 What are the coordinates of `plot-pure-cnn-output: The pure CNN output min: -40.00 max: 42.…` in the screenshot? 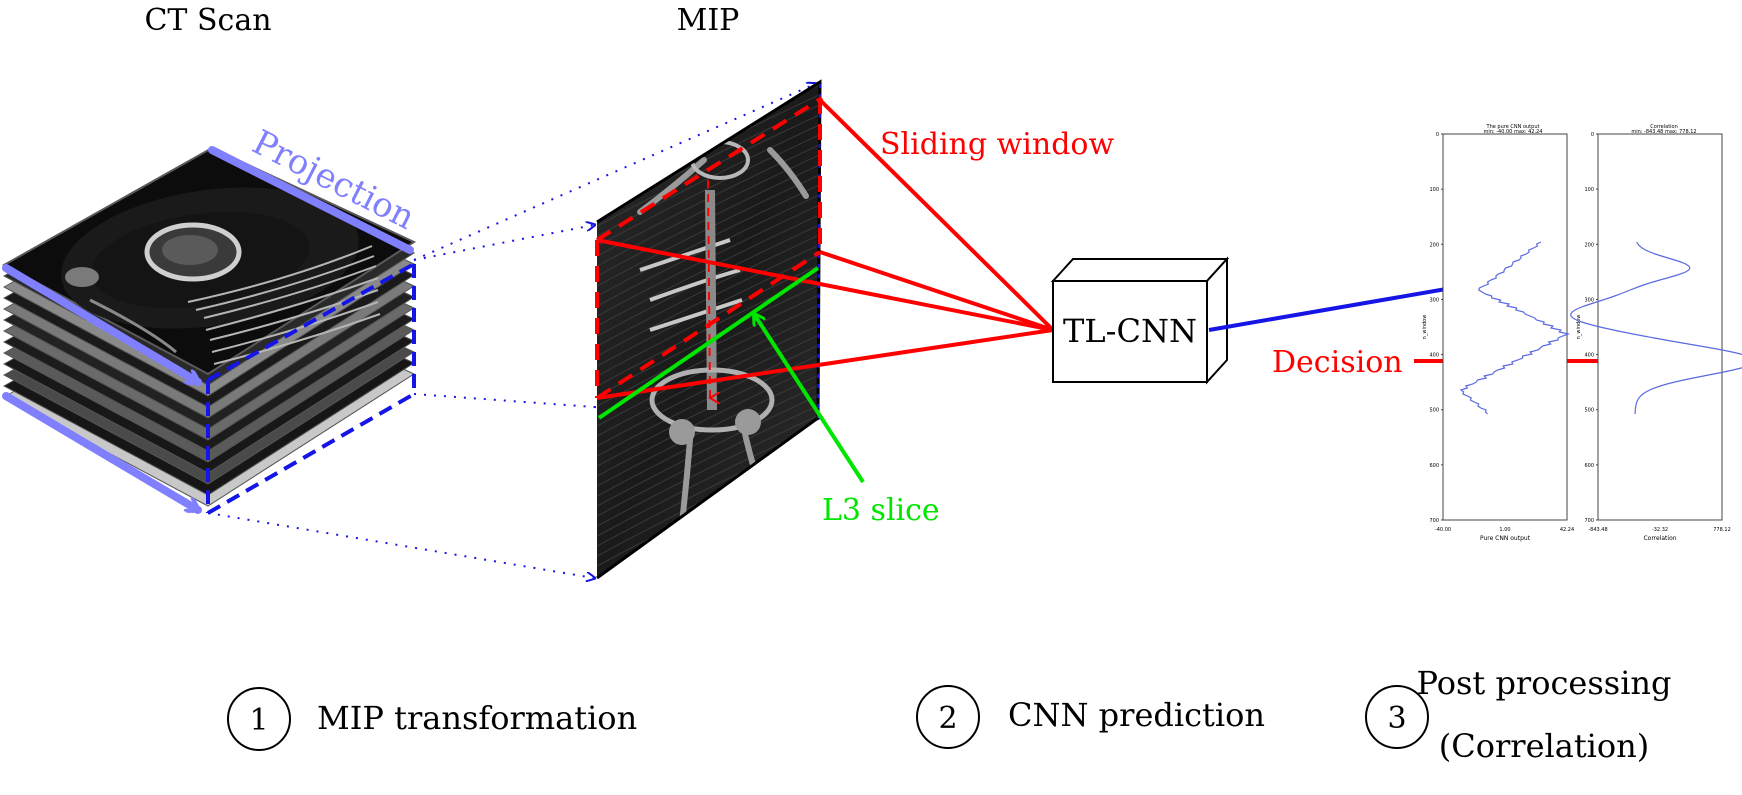 It's located at (1498, 333).